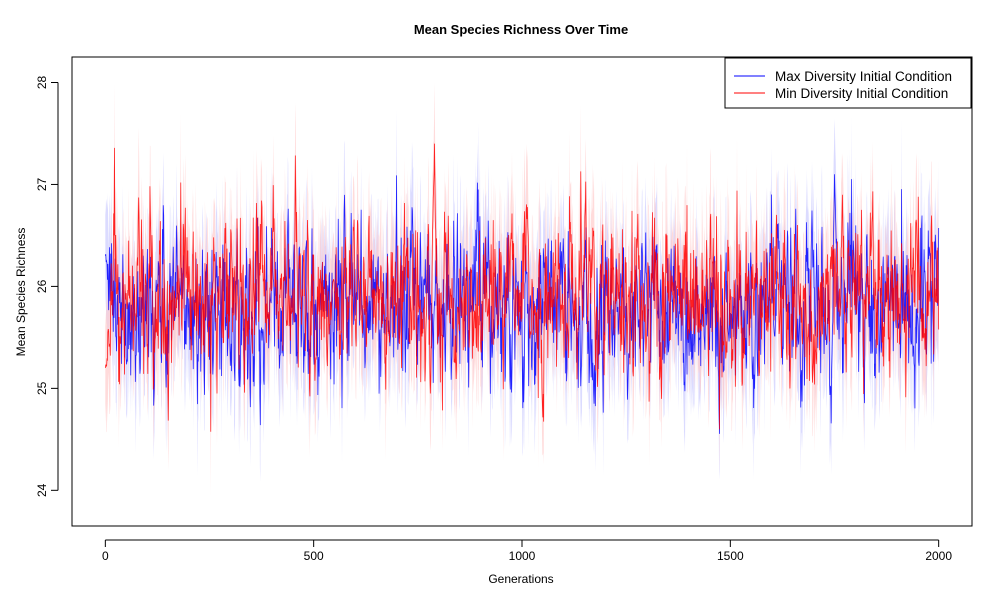  What do you see at coordinates (42, 286) in the screenshot?
I see `y-tick-label: 26` at bounding box center [42, 286].